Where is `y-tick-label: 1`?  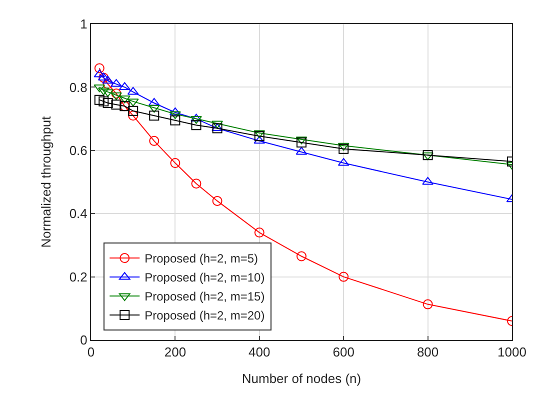 y-tick-label: 1 is located at coordinates (84, 24).